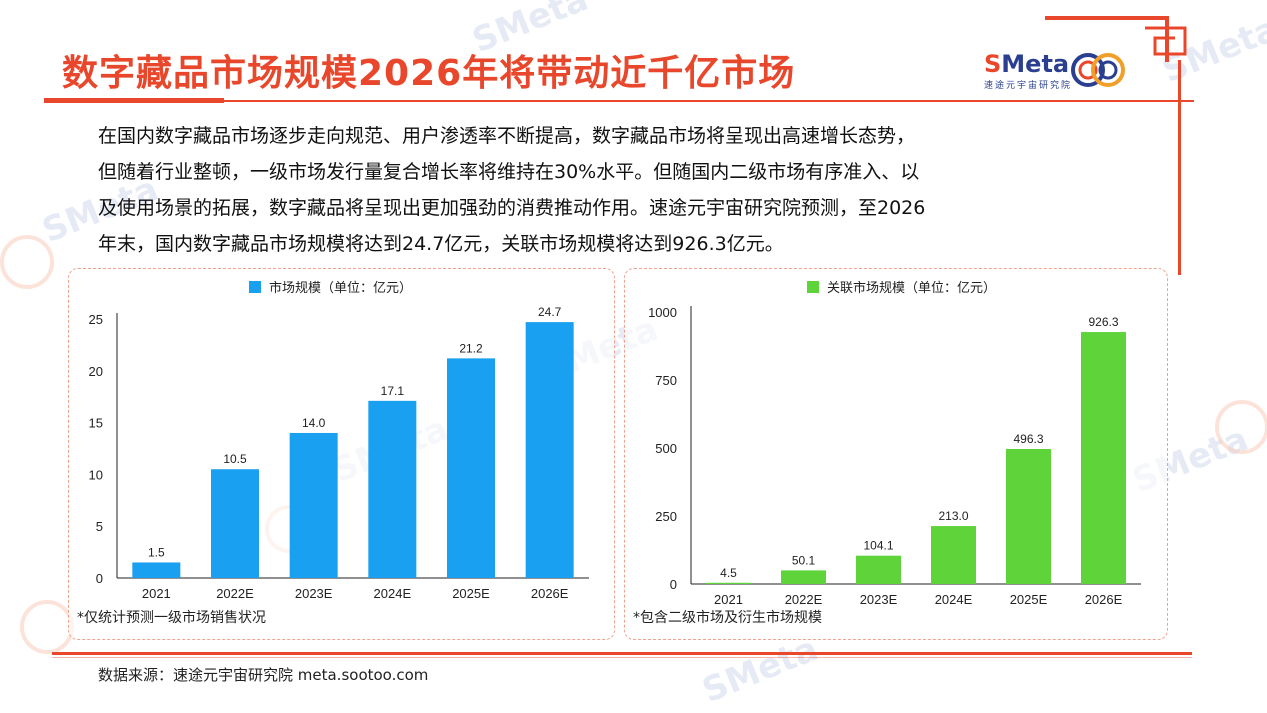  I want to click on logo-subtitle: 速途元宇宙研究院, so click(1028, 86).